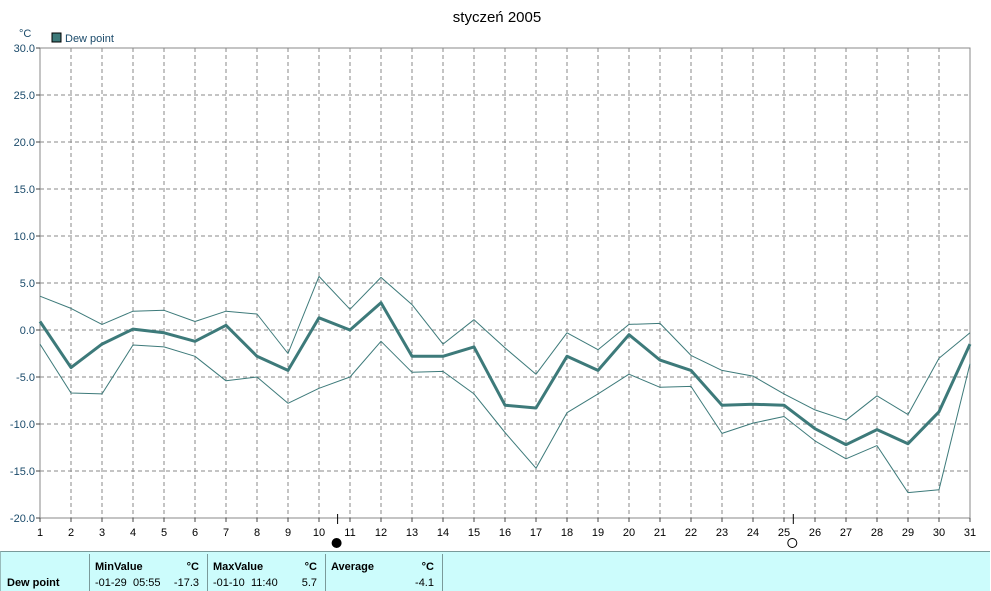 This screenshot has width=991, height=591. What do you see at coordinates (133, 533) in the screenshot?
I see `x-tick-label: 4` at bounding box center [133, 533].